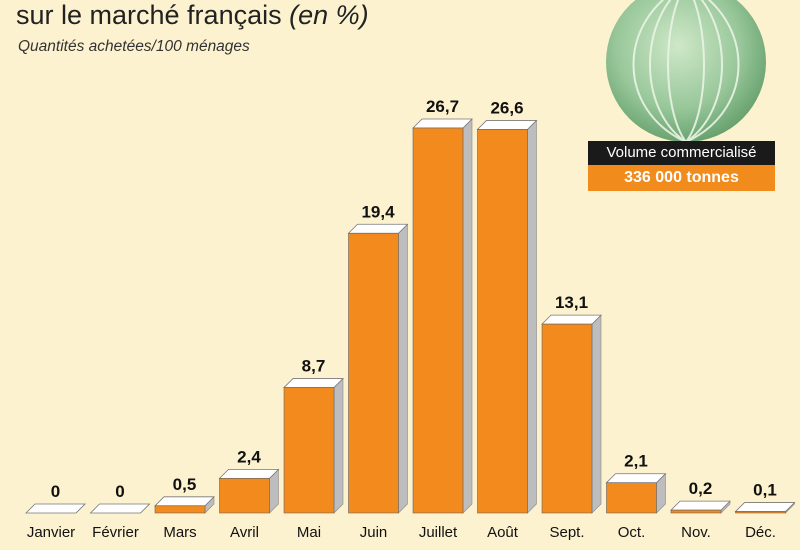  I want to click on x-tick-label: Nov., so click(696, 532).